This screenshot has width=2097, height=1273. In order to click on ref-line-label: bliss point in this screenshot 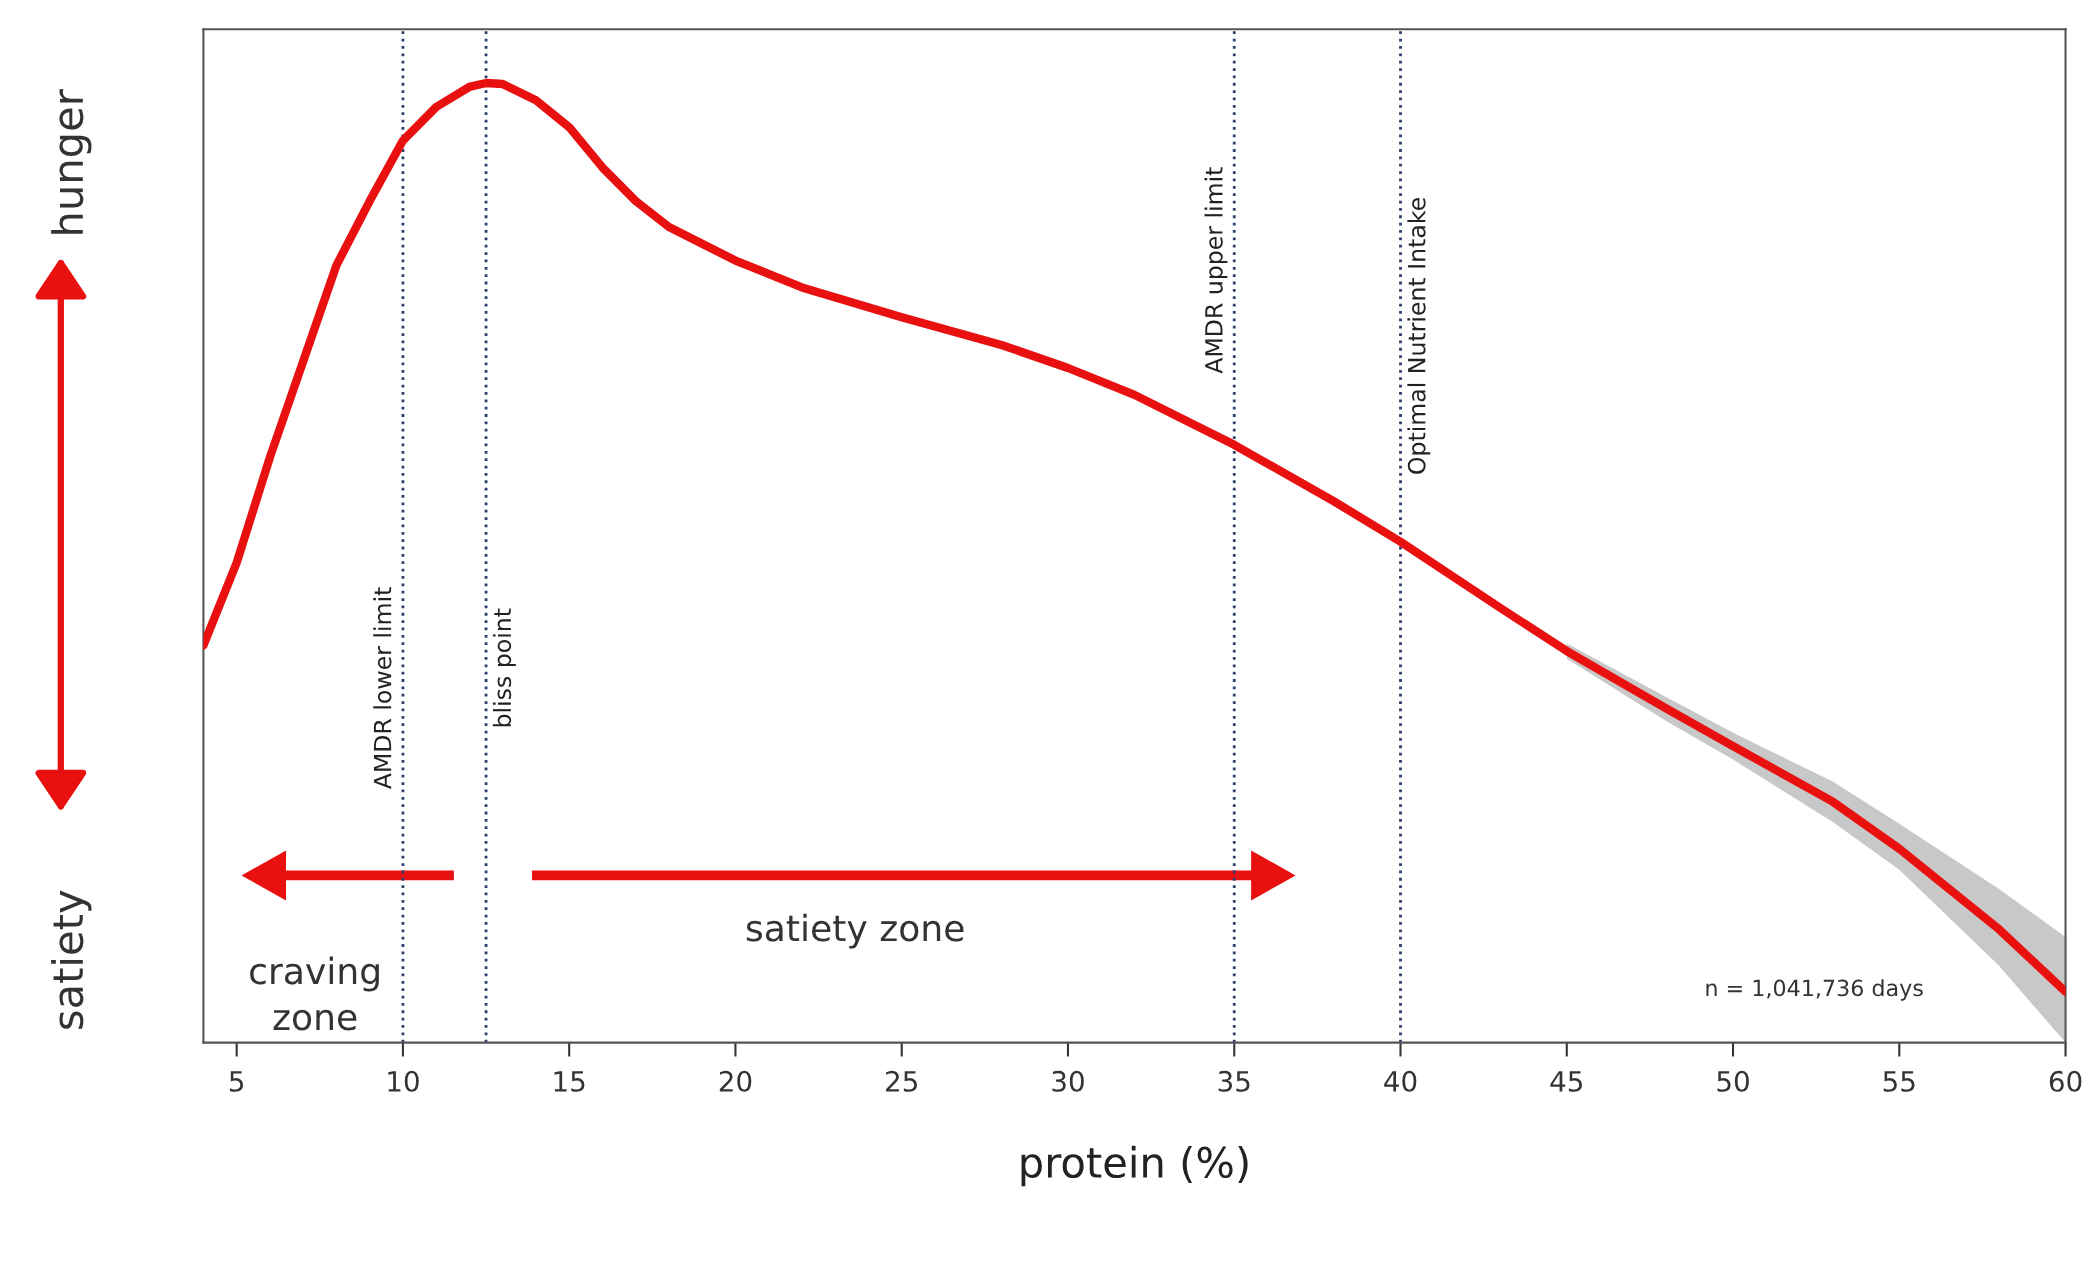, I will do `click(504, 667)`.